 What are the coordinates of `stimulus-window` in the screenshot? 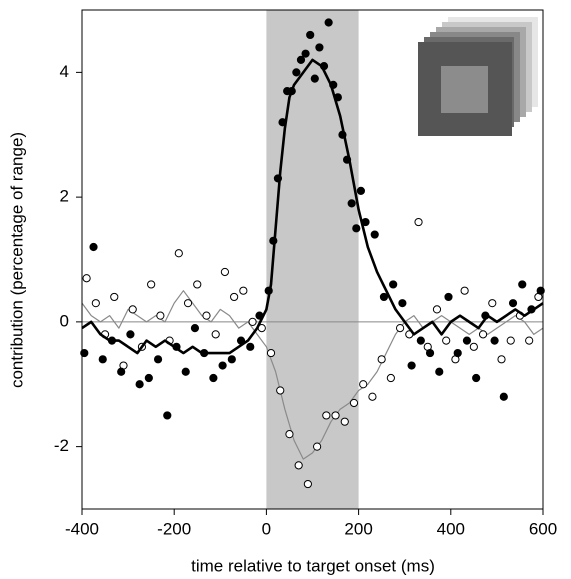 It's located at (312, 259).